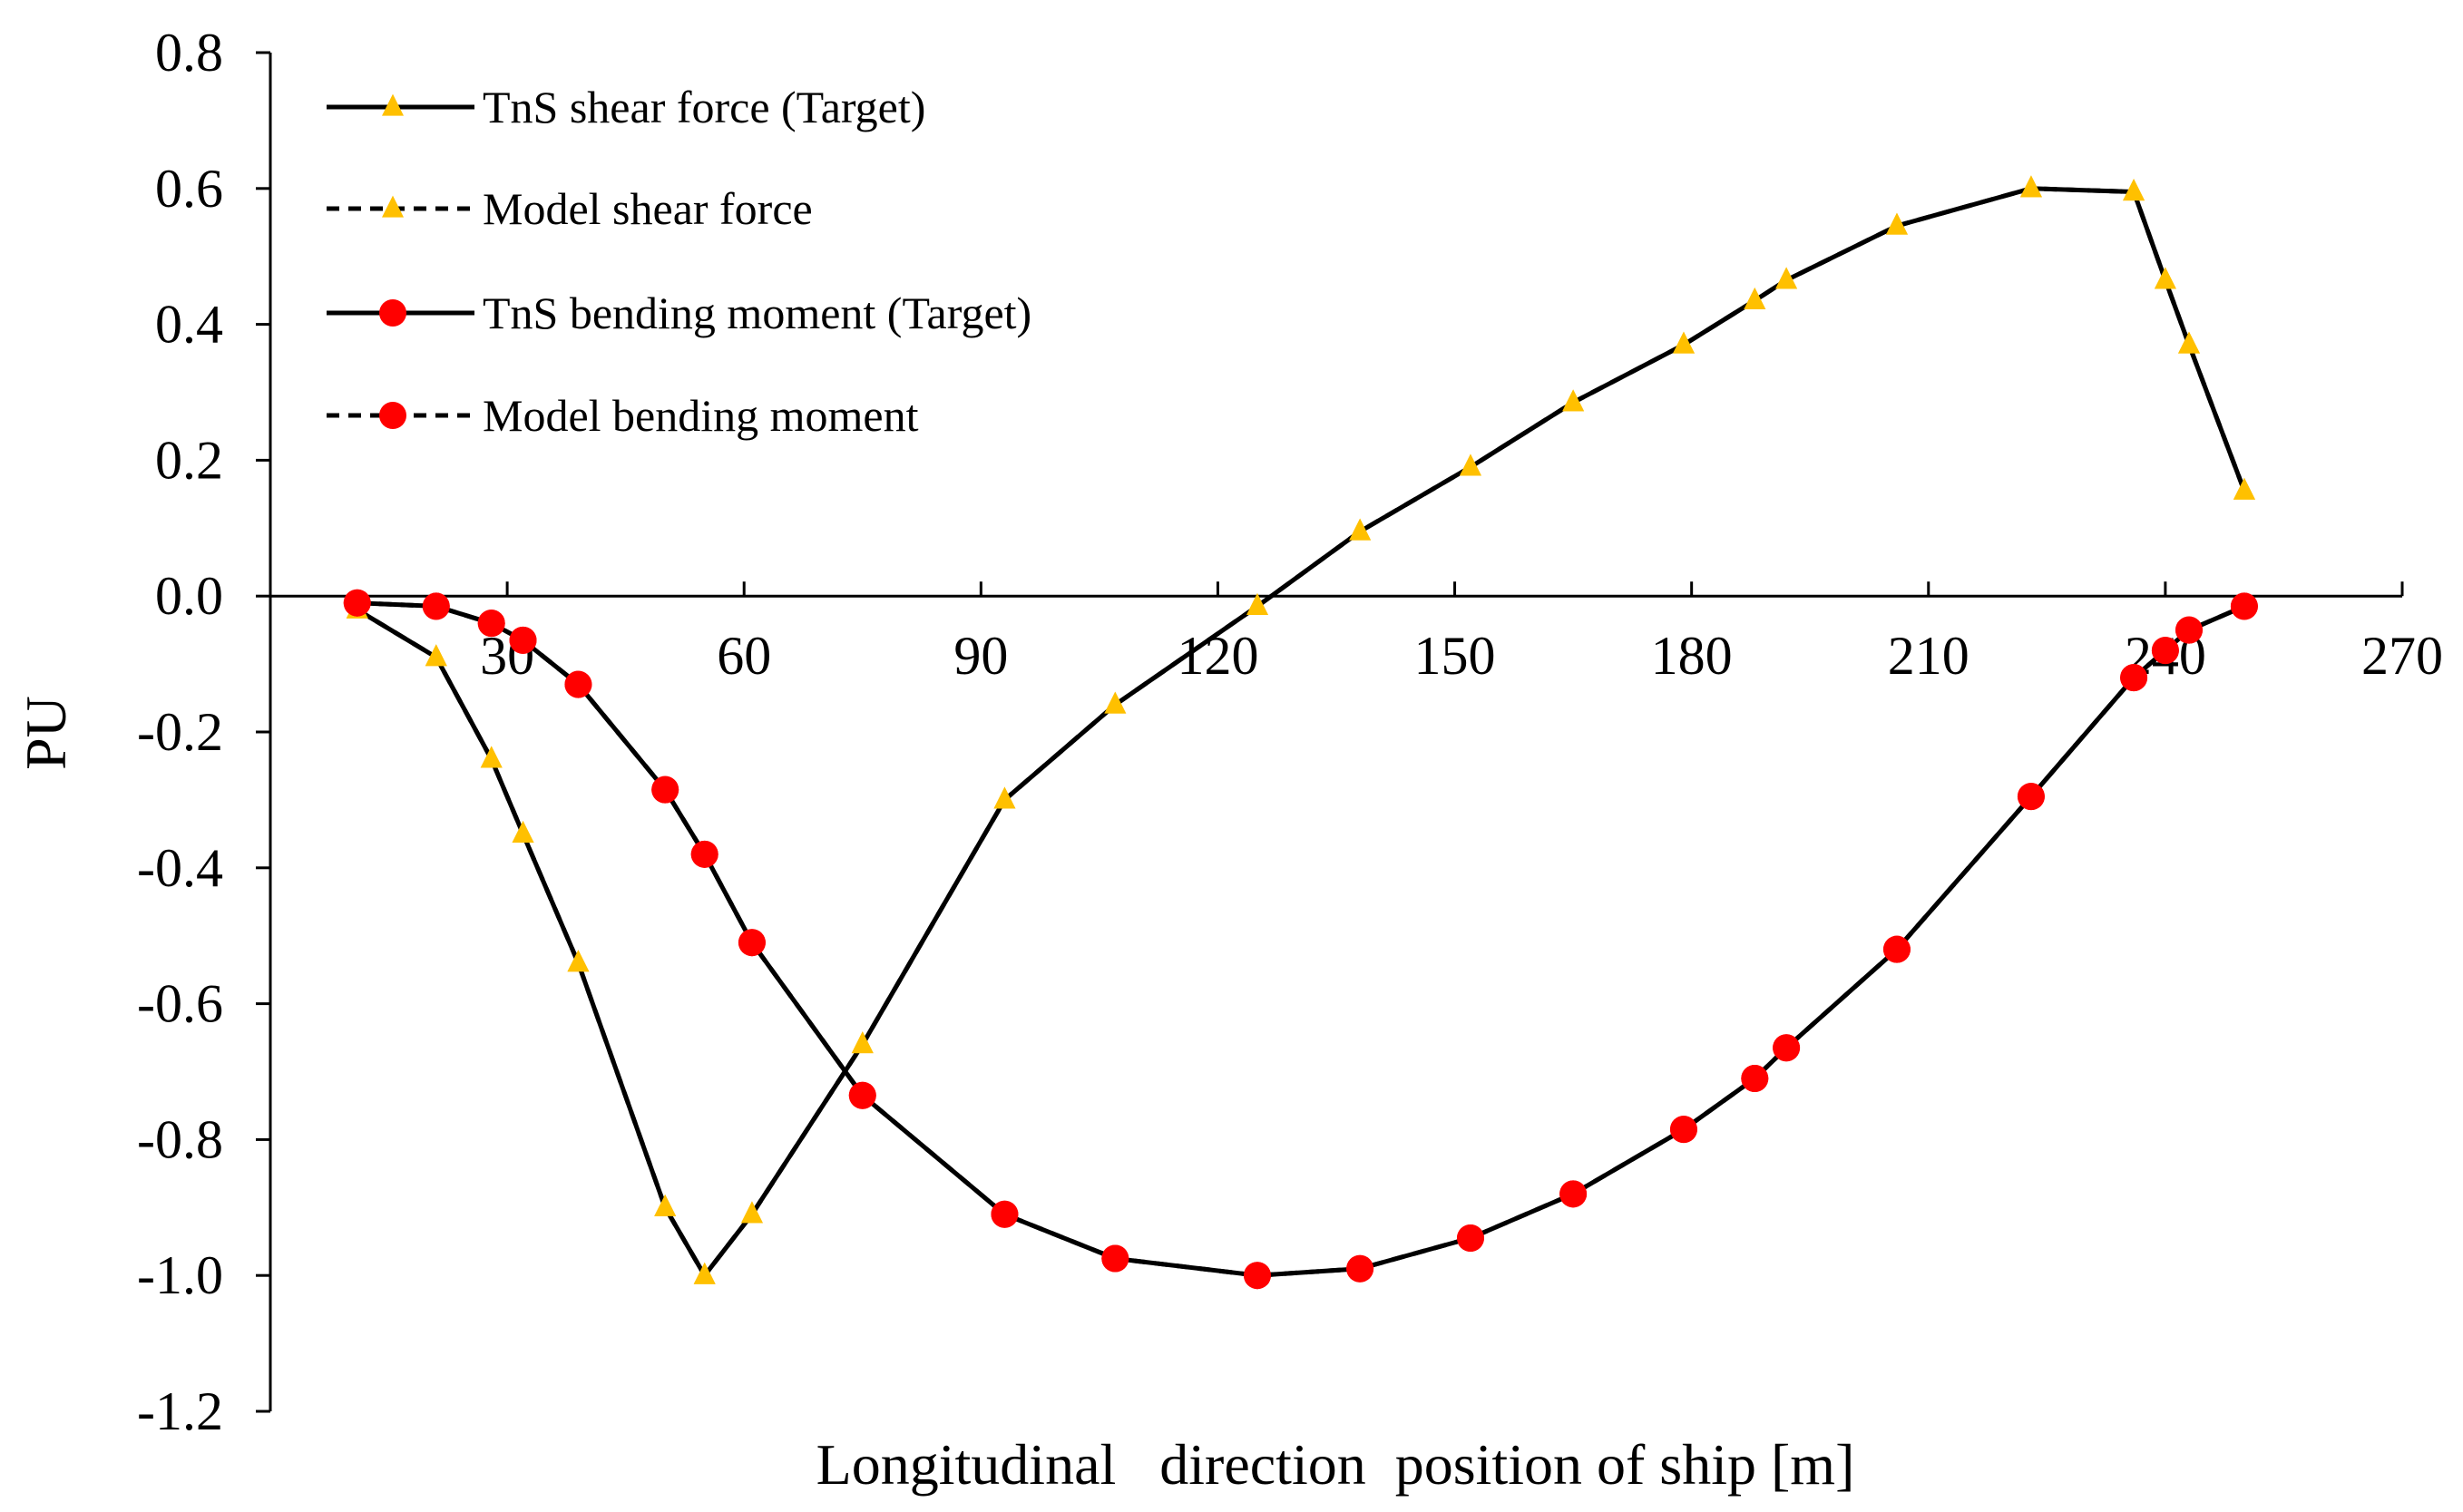  I want to click on y-tick-label: -0.6, so click(180, 1004).